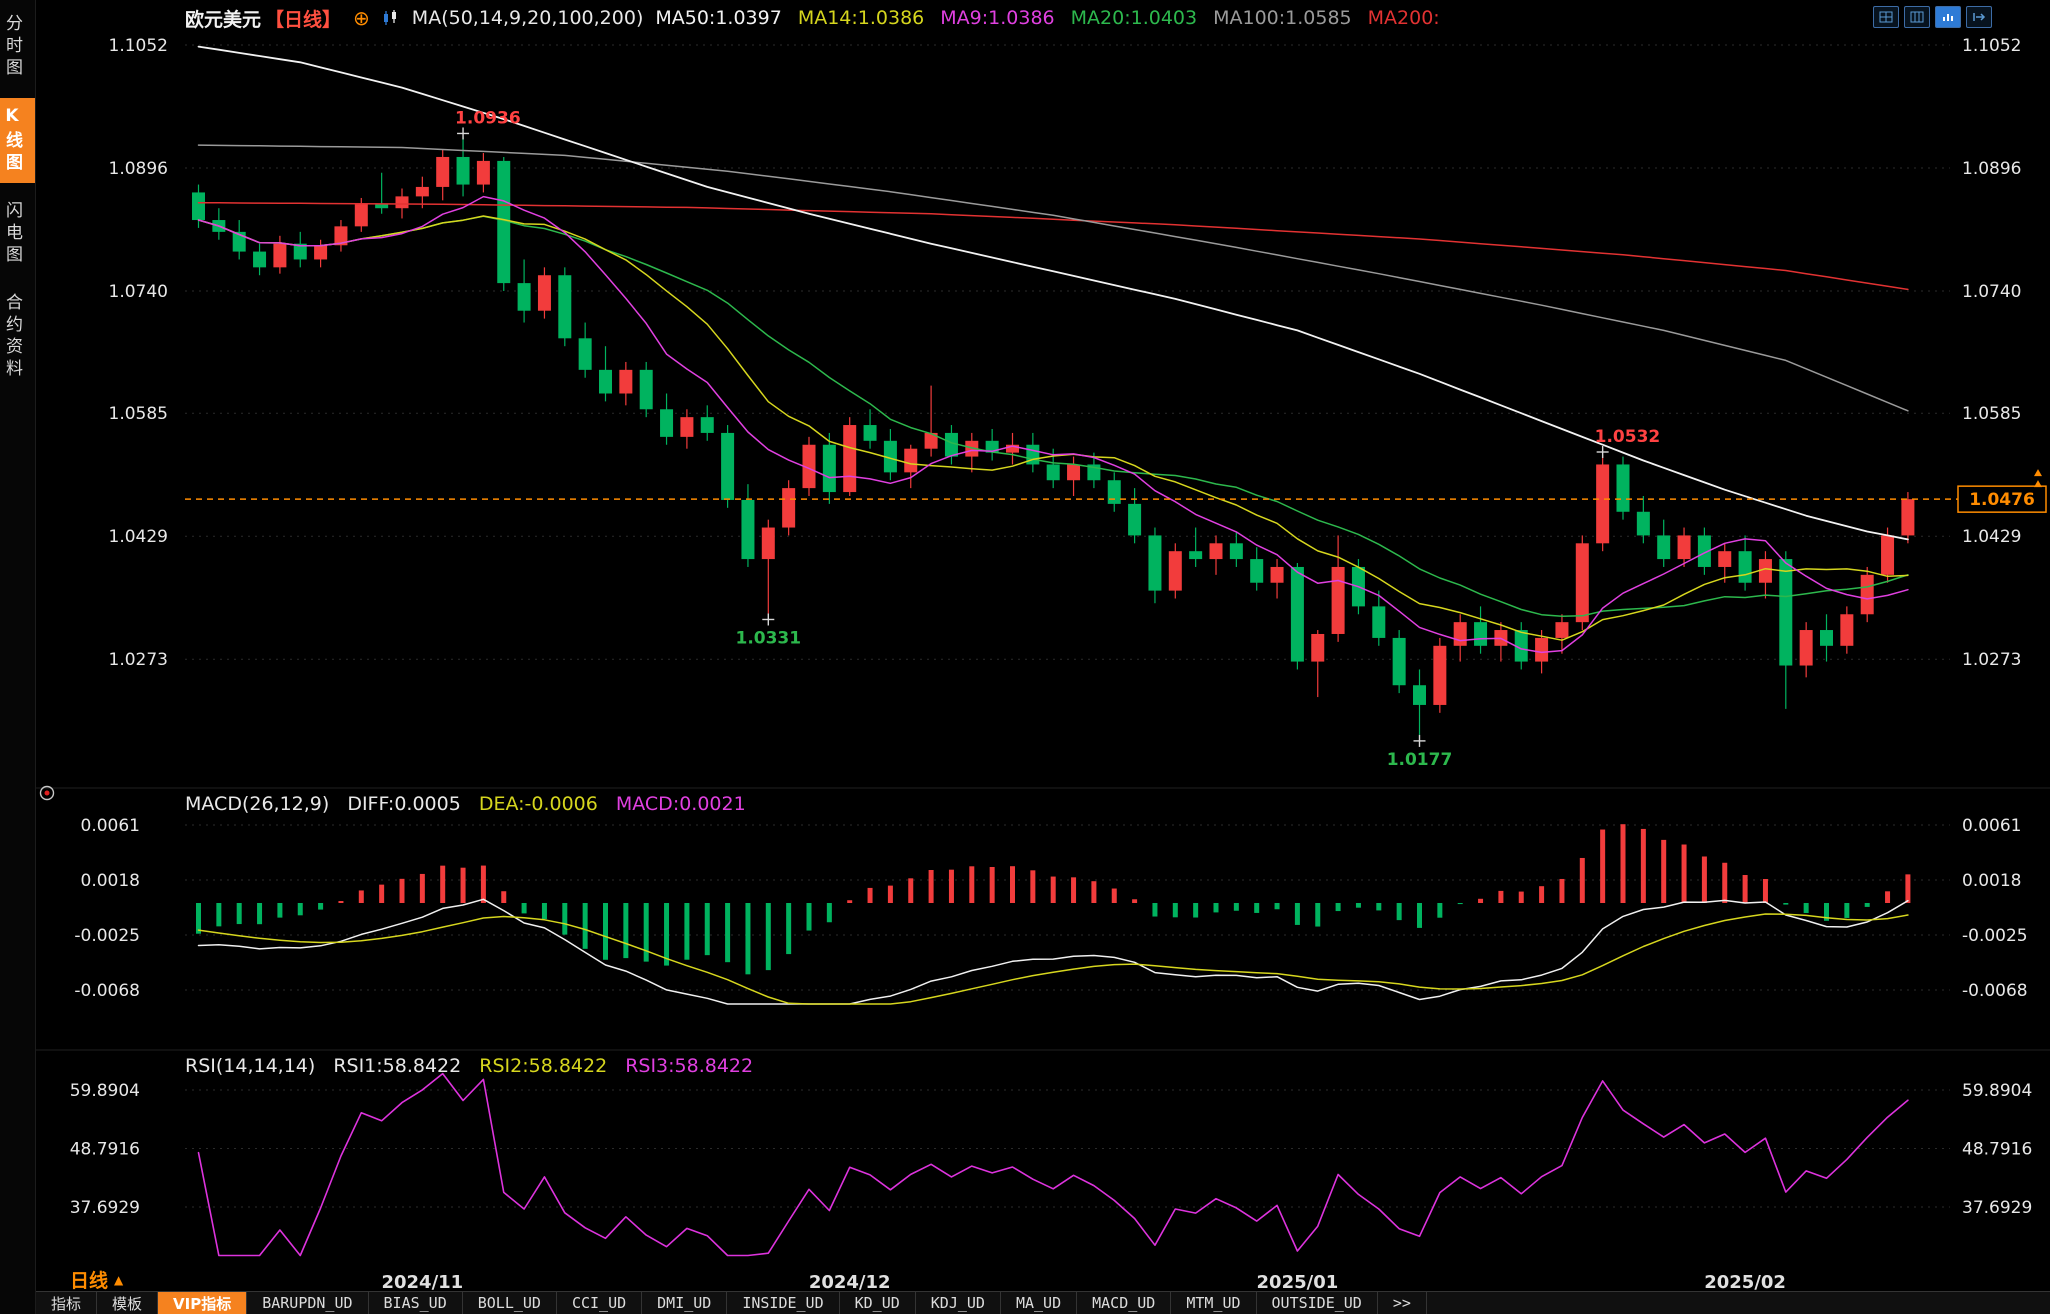 The height and width of the screenshot is (1314, 2050). What do you see at coordinates (1886, 17) in the screenshot?
I see `layout-grid-icon` at bounding box center [1886, 17].